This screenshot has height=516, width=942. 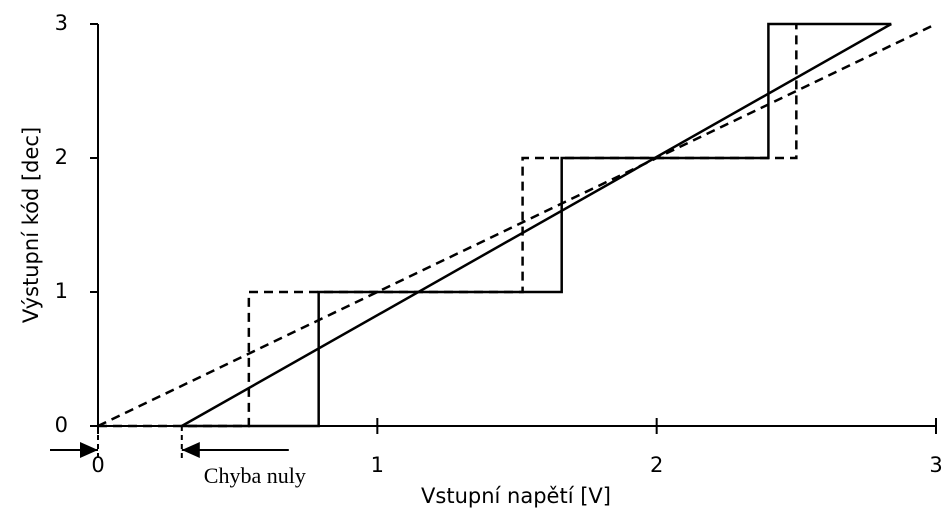 What do you see at coordinates (656, 465) in the screenshot?
I see `x-tick-label: 2` at bounding box center [656, 465].